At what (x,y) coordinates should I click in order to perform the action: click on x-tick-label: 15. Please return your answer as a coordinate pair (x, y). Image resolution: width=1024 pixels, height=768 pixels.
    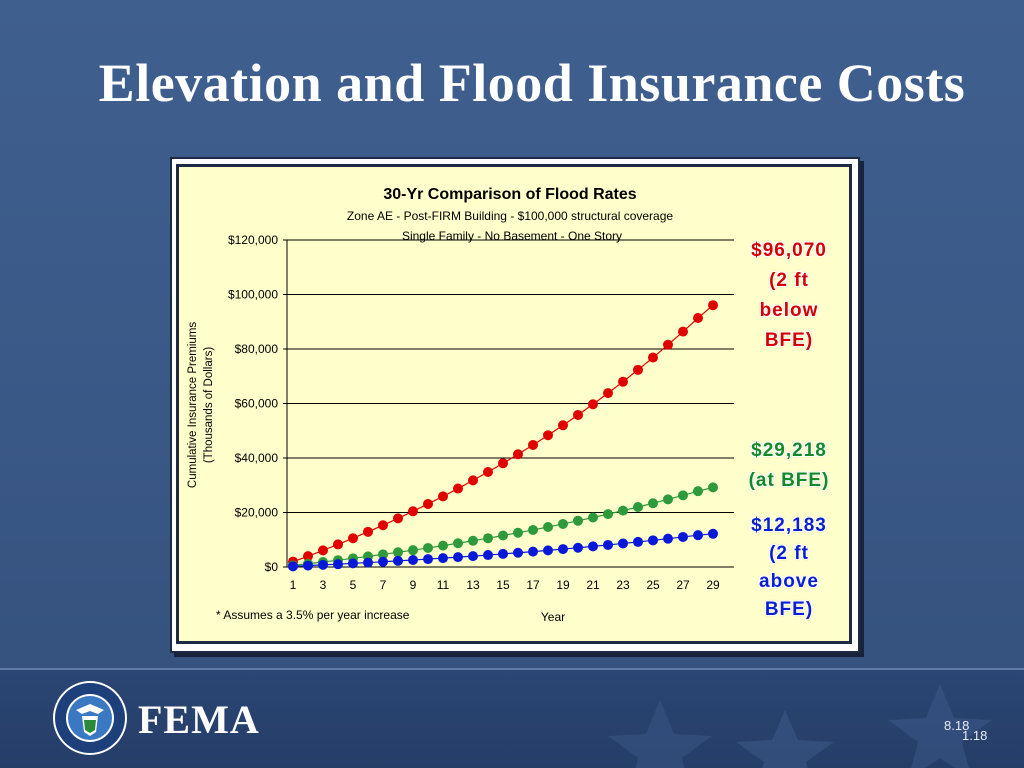
    Looking at the image, I should click on (503, 585).